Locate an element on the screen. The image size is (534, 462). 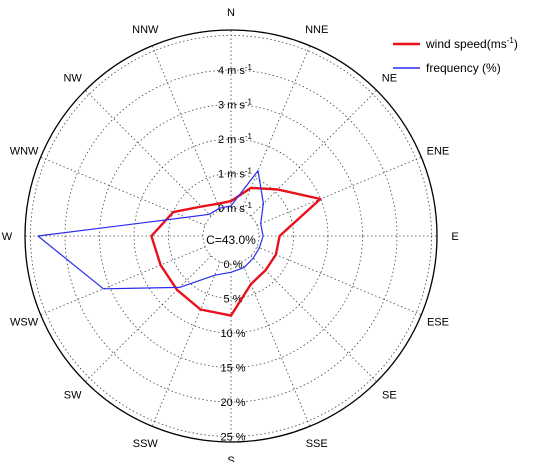
spoke-ene is located at coordinates (339, 191).